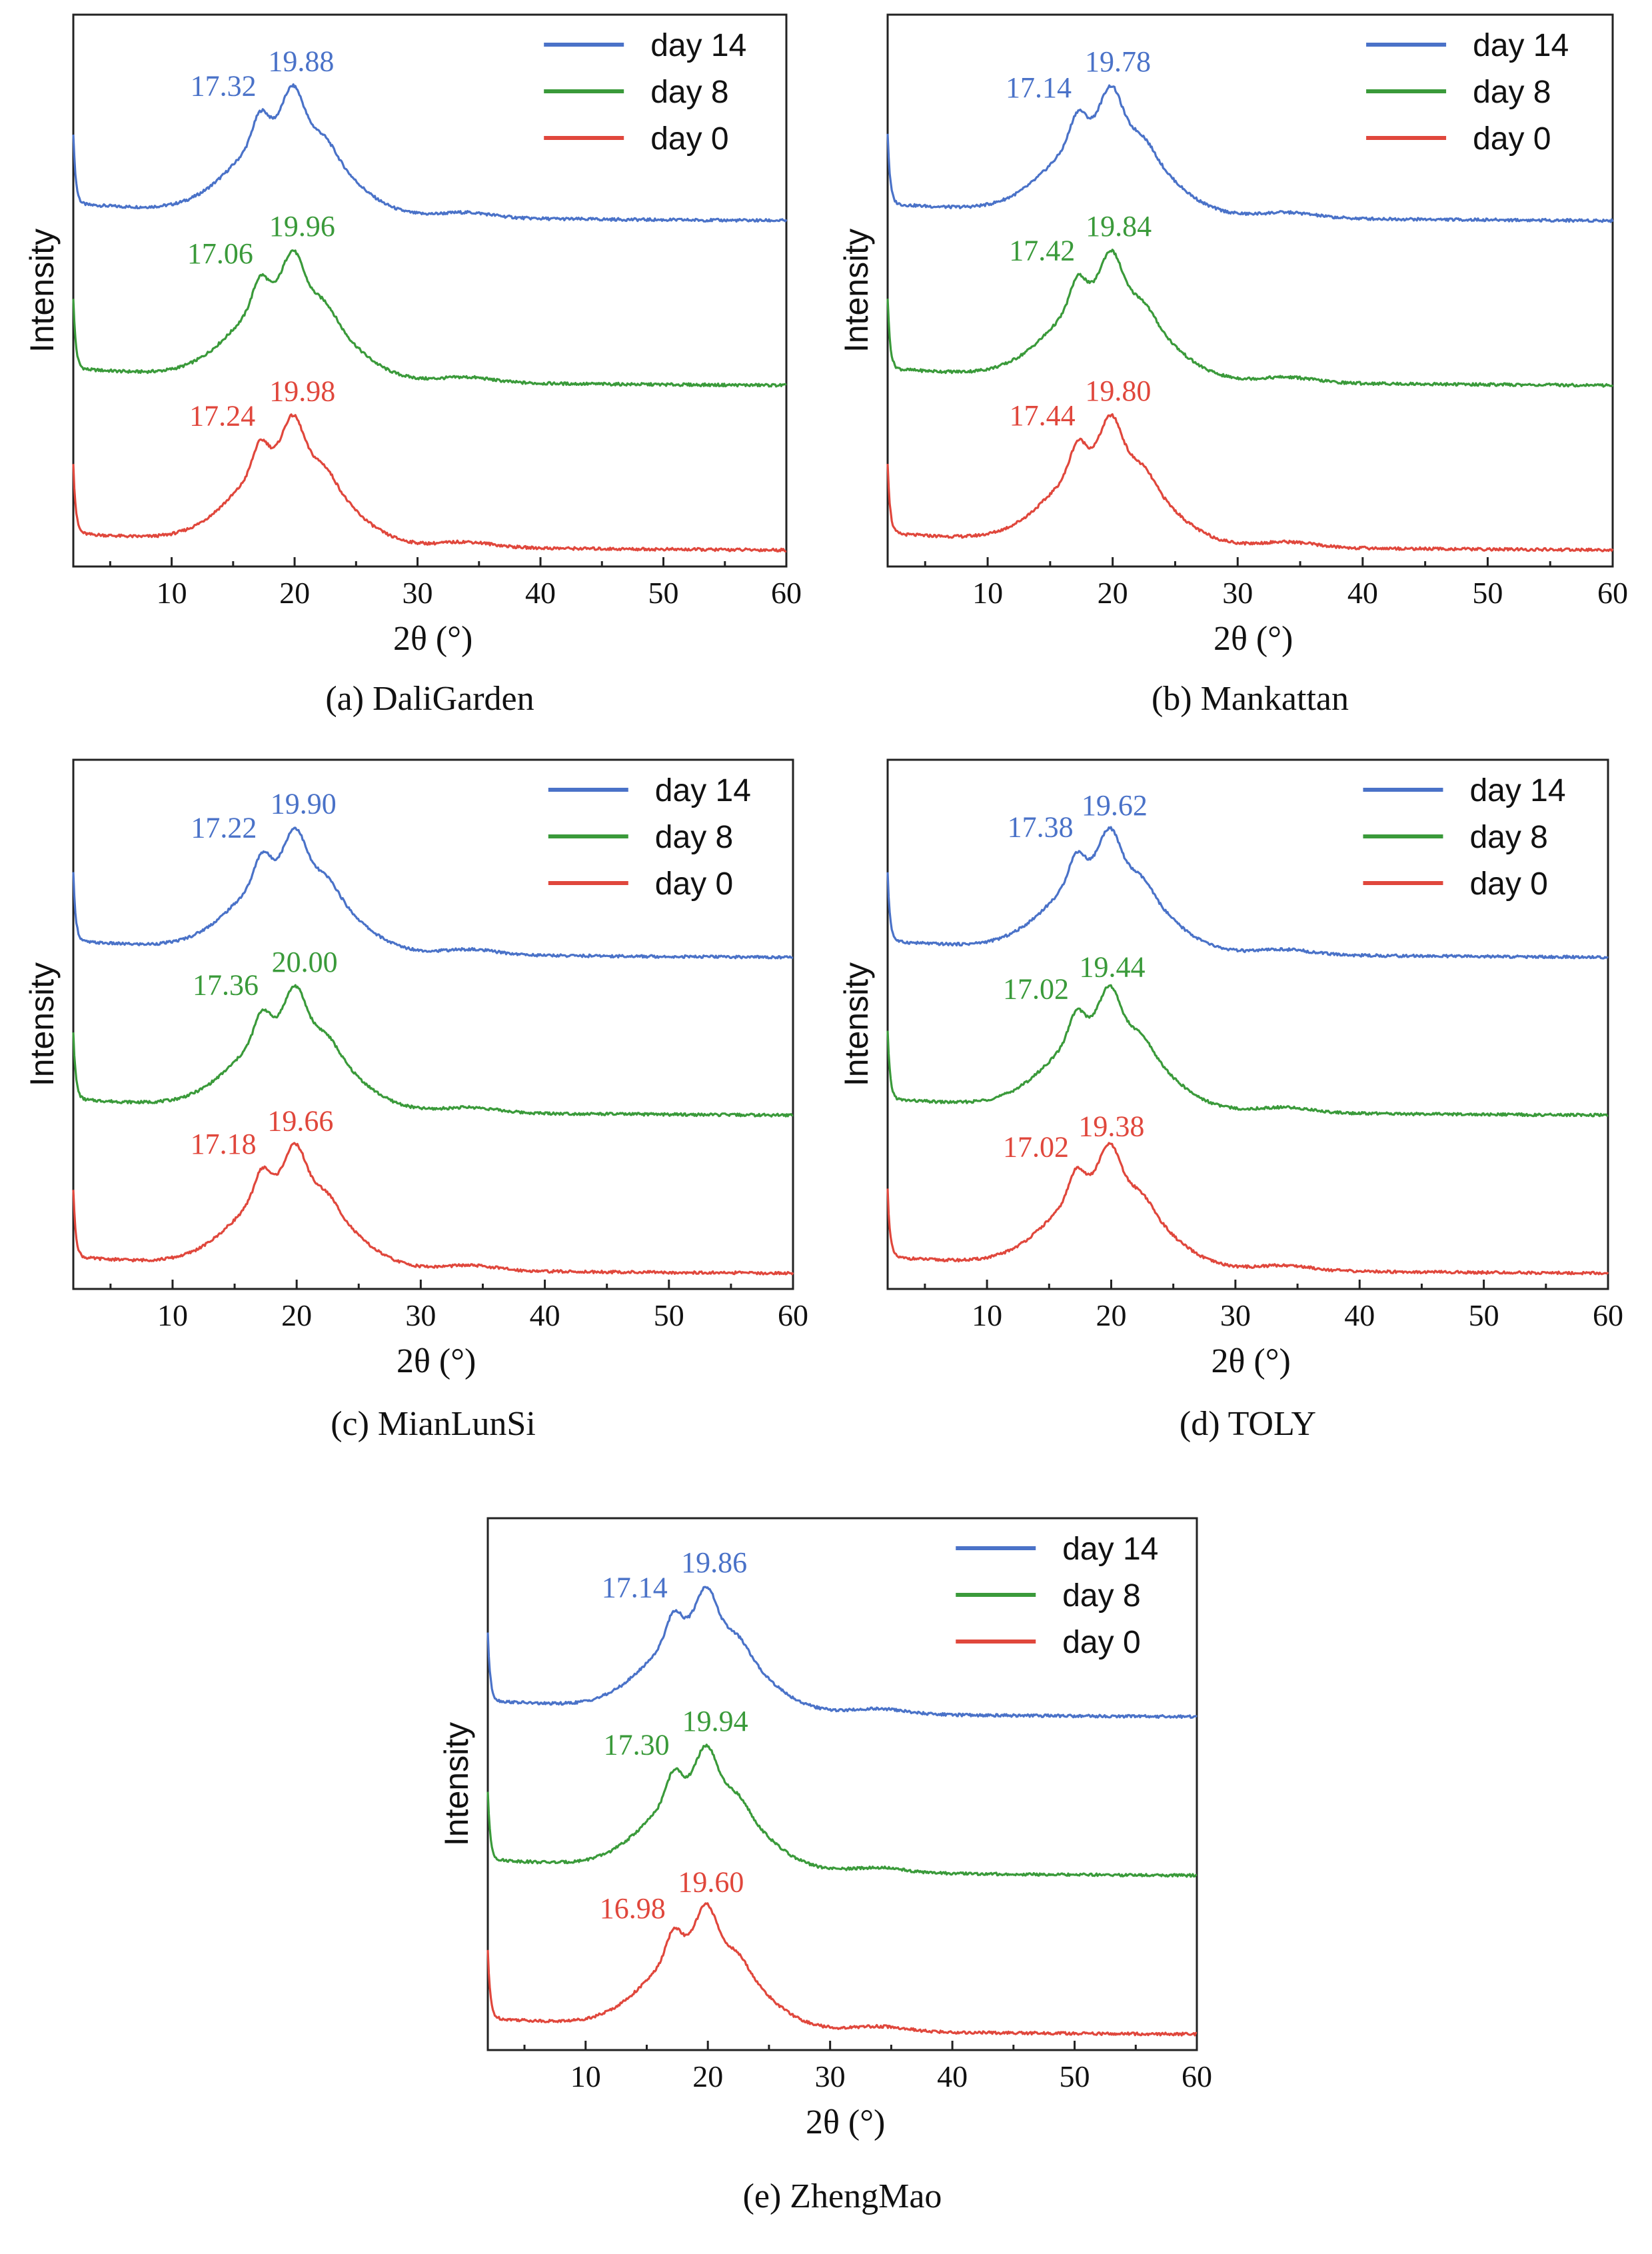 The width and height of the screenshot is (1652, 2254). I want to click on peak-label: 17.30, so click(637, 1745).